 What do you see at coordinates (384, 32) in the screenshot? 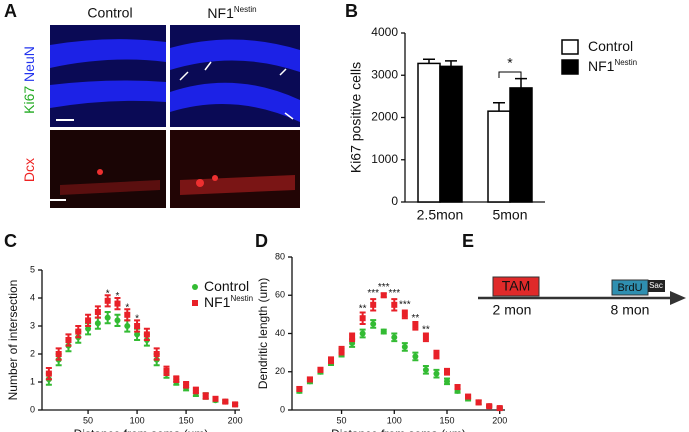
I see `y-tick-label: 4000` at bounding box center [384, 32].